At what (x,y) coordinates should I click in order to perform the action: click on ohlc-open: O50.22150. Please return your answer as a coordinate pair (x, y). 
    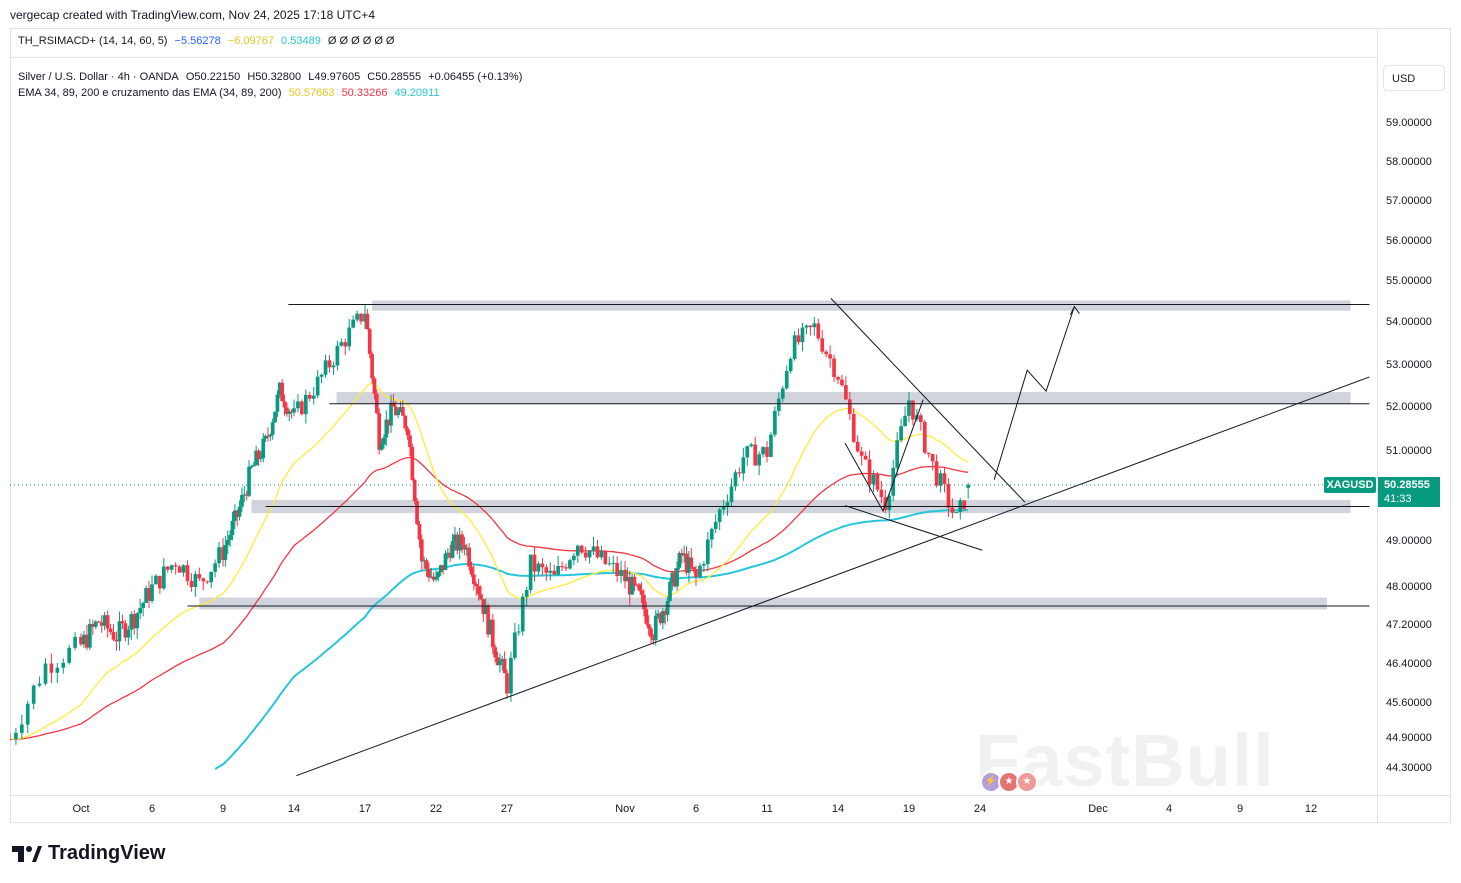
    Looking at the image, I should click on (213, 77).